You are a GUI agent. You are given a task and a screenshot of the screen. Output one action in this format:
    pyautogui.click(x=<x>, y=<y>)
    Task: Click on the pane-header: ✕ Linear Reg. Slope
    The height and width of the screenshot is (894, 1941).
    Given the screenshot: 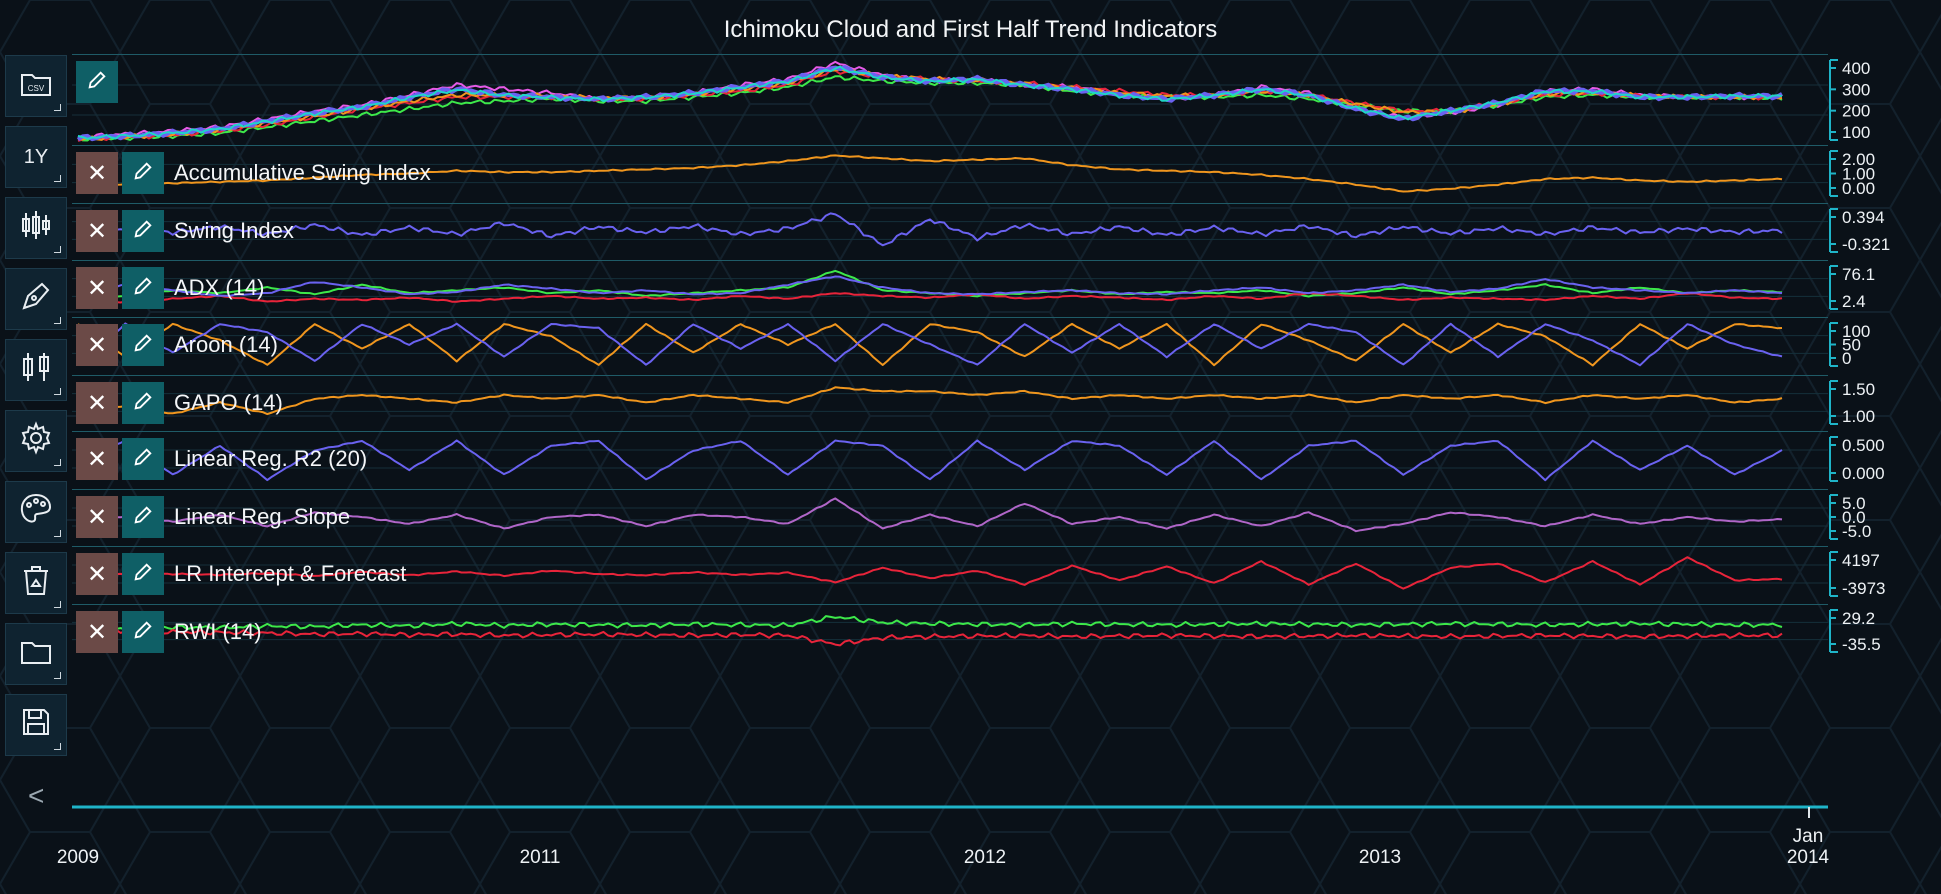 What is the action you would take?
    pyautogui.click(x=213, y=517)
    